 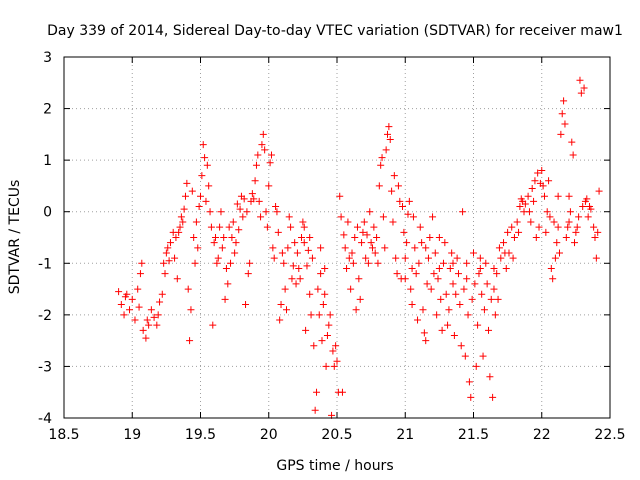 What do you see at coordinates (45, 316) in the screenshot?
I see `y-tick-label: -2` at bounding box center [45, 316].